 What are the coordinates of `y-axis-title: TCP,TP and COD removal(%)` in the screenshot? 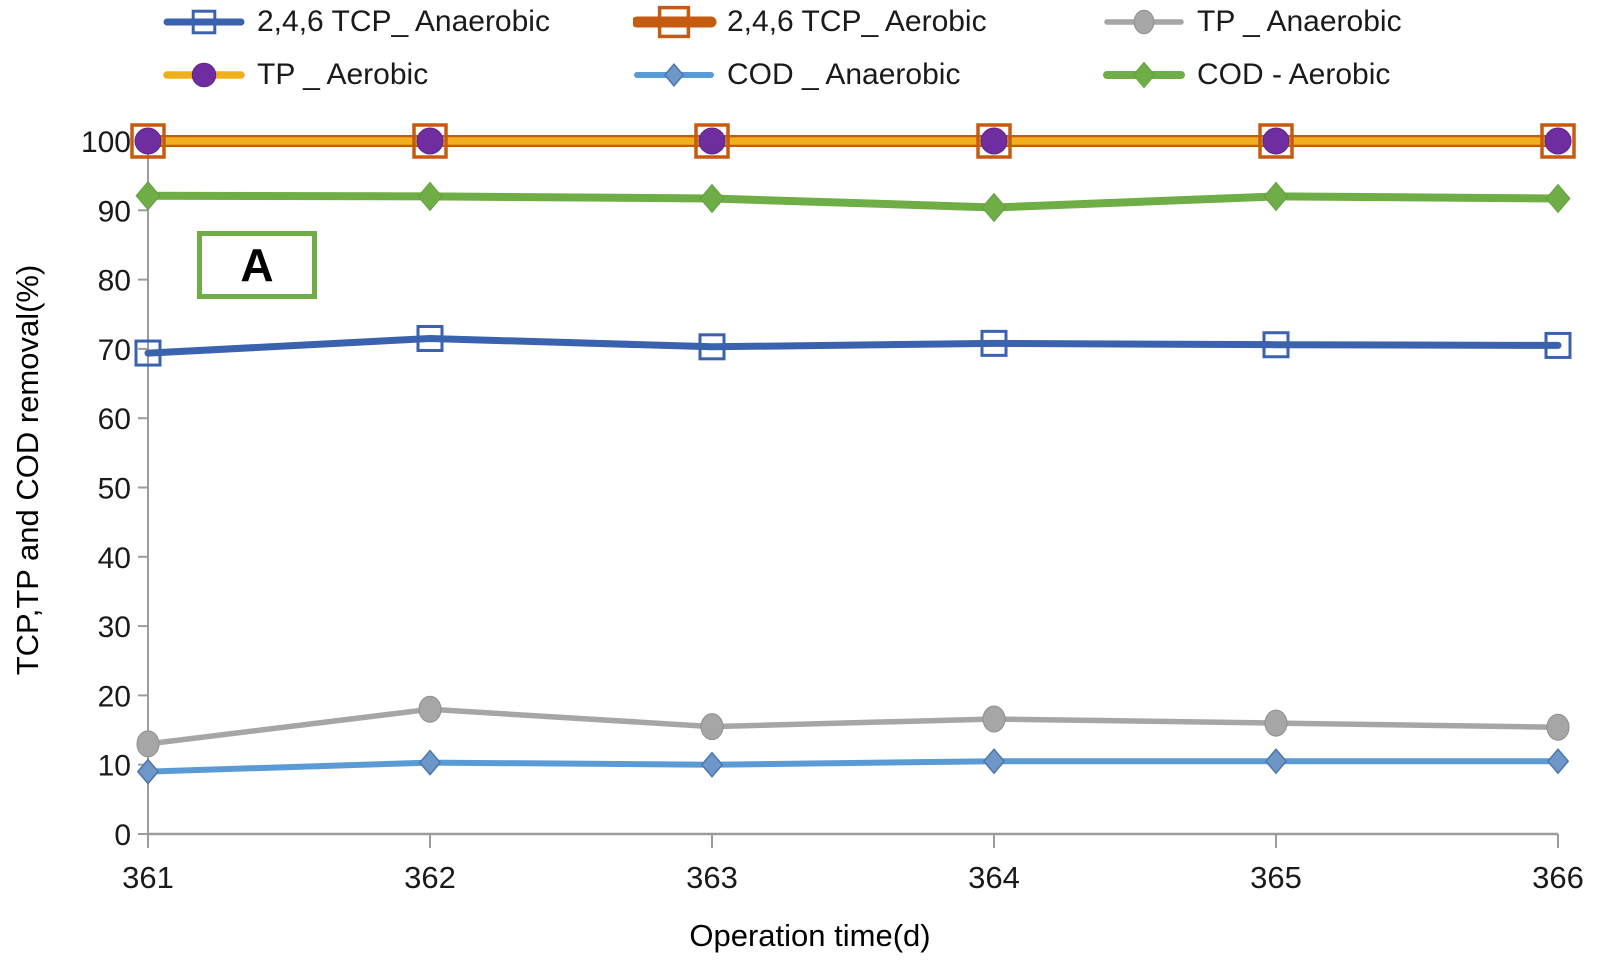 It's located at (27, 470).